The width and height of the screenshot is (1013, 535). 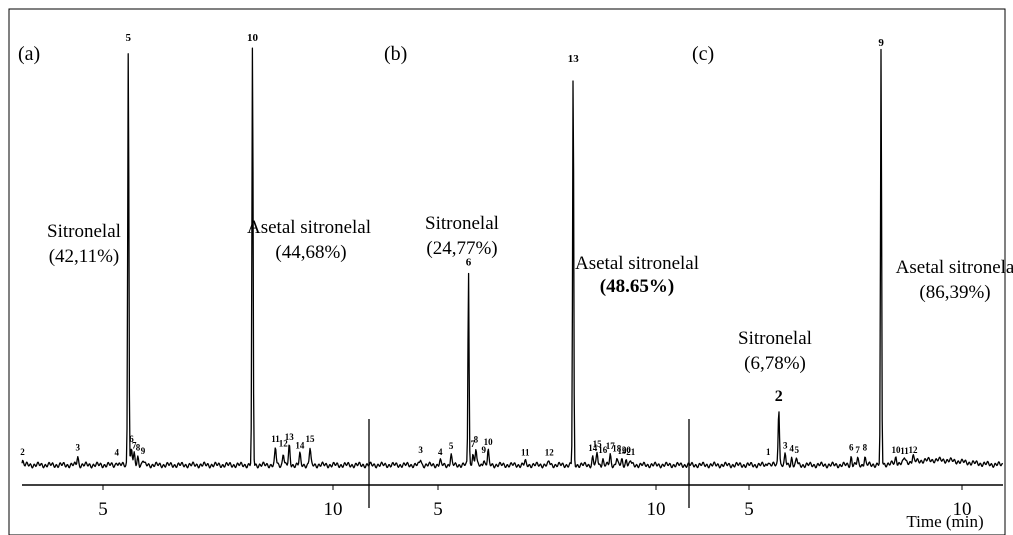 I want to click on annotation-b-asetal-percent: (48.65%), so click(x=637, y=286).